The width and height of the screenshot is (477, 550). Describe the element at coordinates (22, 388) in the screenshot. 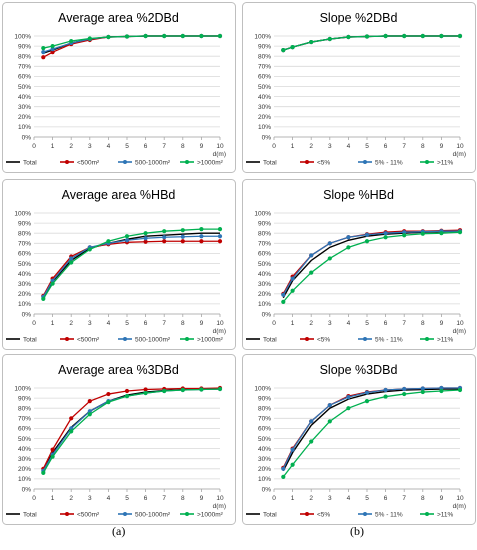

I see `y-tick-label: 100%` at that location.